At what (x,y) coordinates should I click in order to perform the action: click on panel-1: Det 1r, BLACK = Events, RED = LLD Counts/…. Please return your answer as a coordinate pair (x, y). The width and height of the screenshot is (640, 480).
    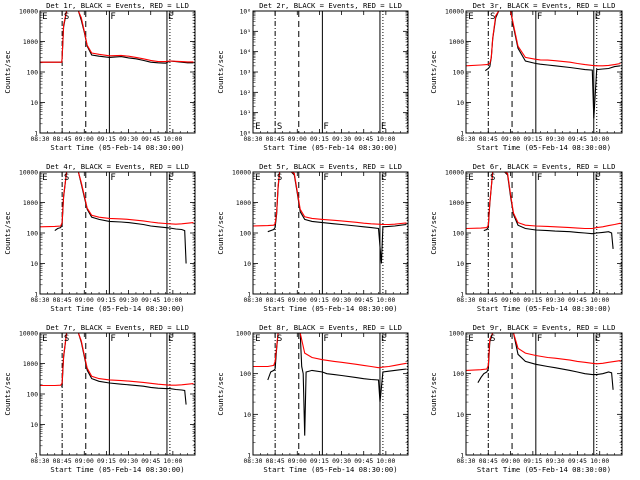
    Looking at the image, I should click on (99, 76).